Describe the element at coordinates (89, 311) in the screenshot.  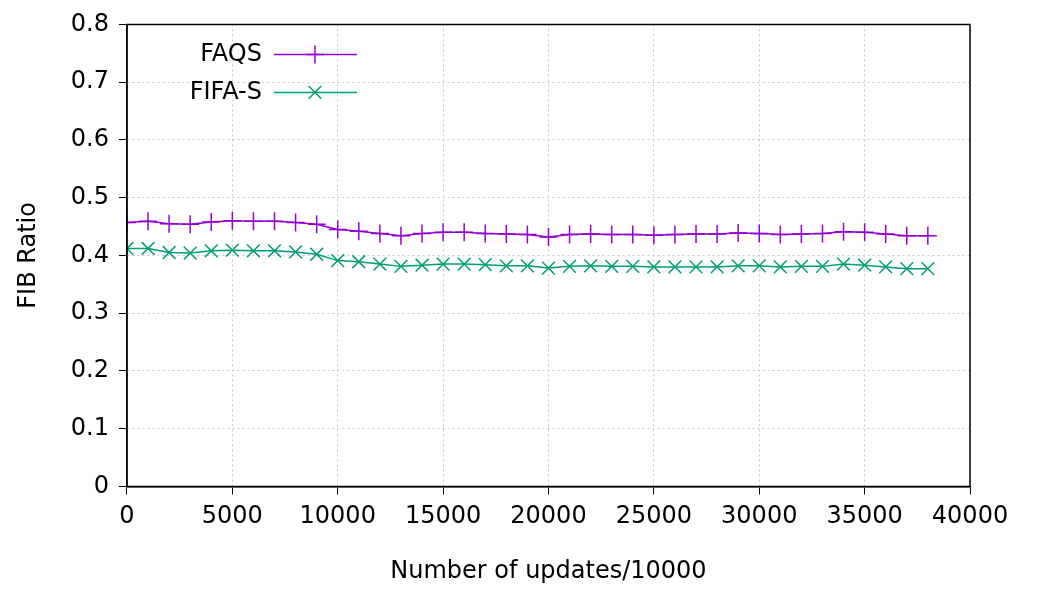
I see `y-tick-label: 0.3` at that location.